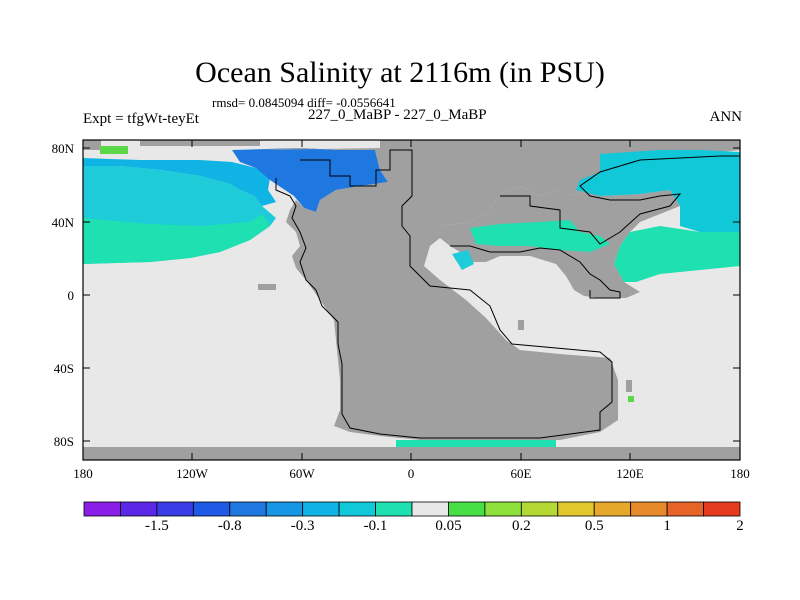 Image resolution: width=800 pixels, height=600 pixels. What do you see at coordinates (62, 222) in the screenshot?
I see `lat-tick-40n: 40N` at bounding box center [62, 222].